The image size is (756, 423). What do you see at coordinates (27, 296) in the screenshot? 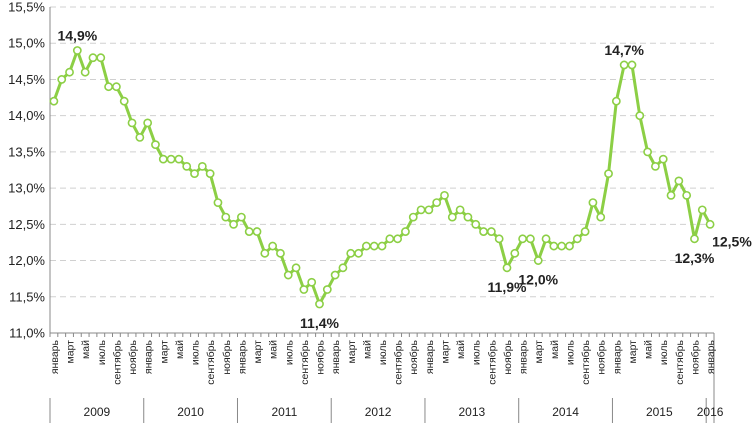
I see `y-tick-label: 11,5%` at bounding box center [27, 296].